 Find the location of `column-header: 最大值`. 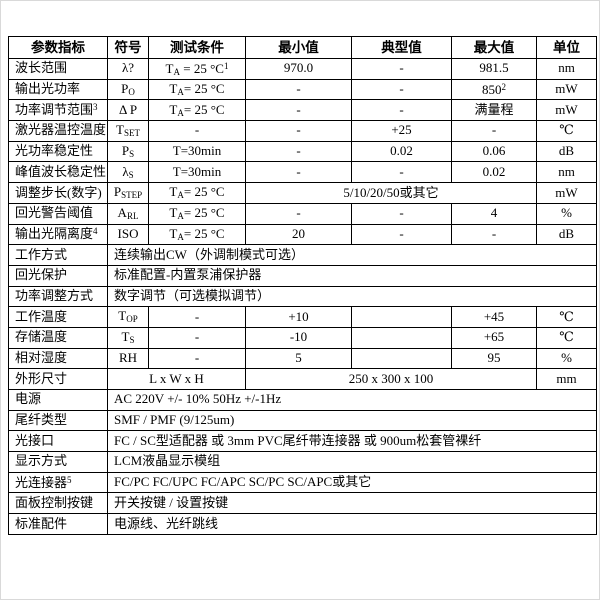

column-header: 最大值 is located at coordinates (494, 47).